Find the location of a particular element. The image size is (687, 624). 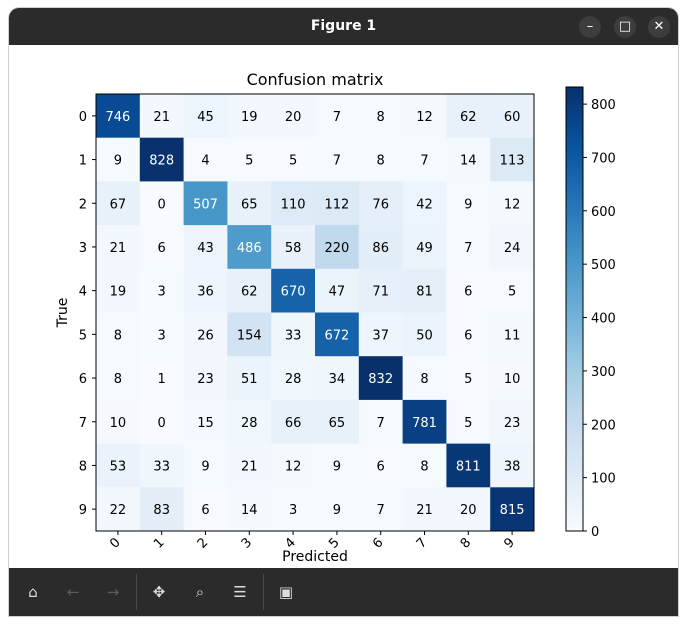

cell-value-label: 113 is located at coordinates (512, 161).